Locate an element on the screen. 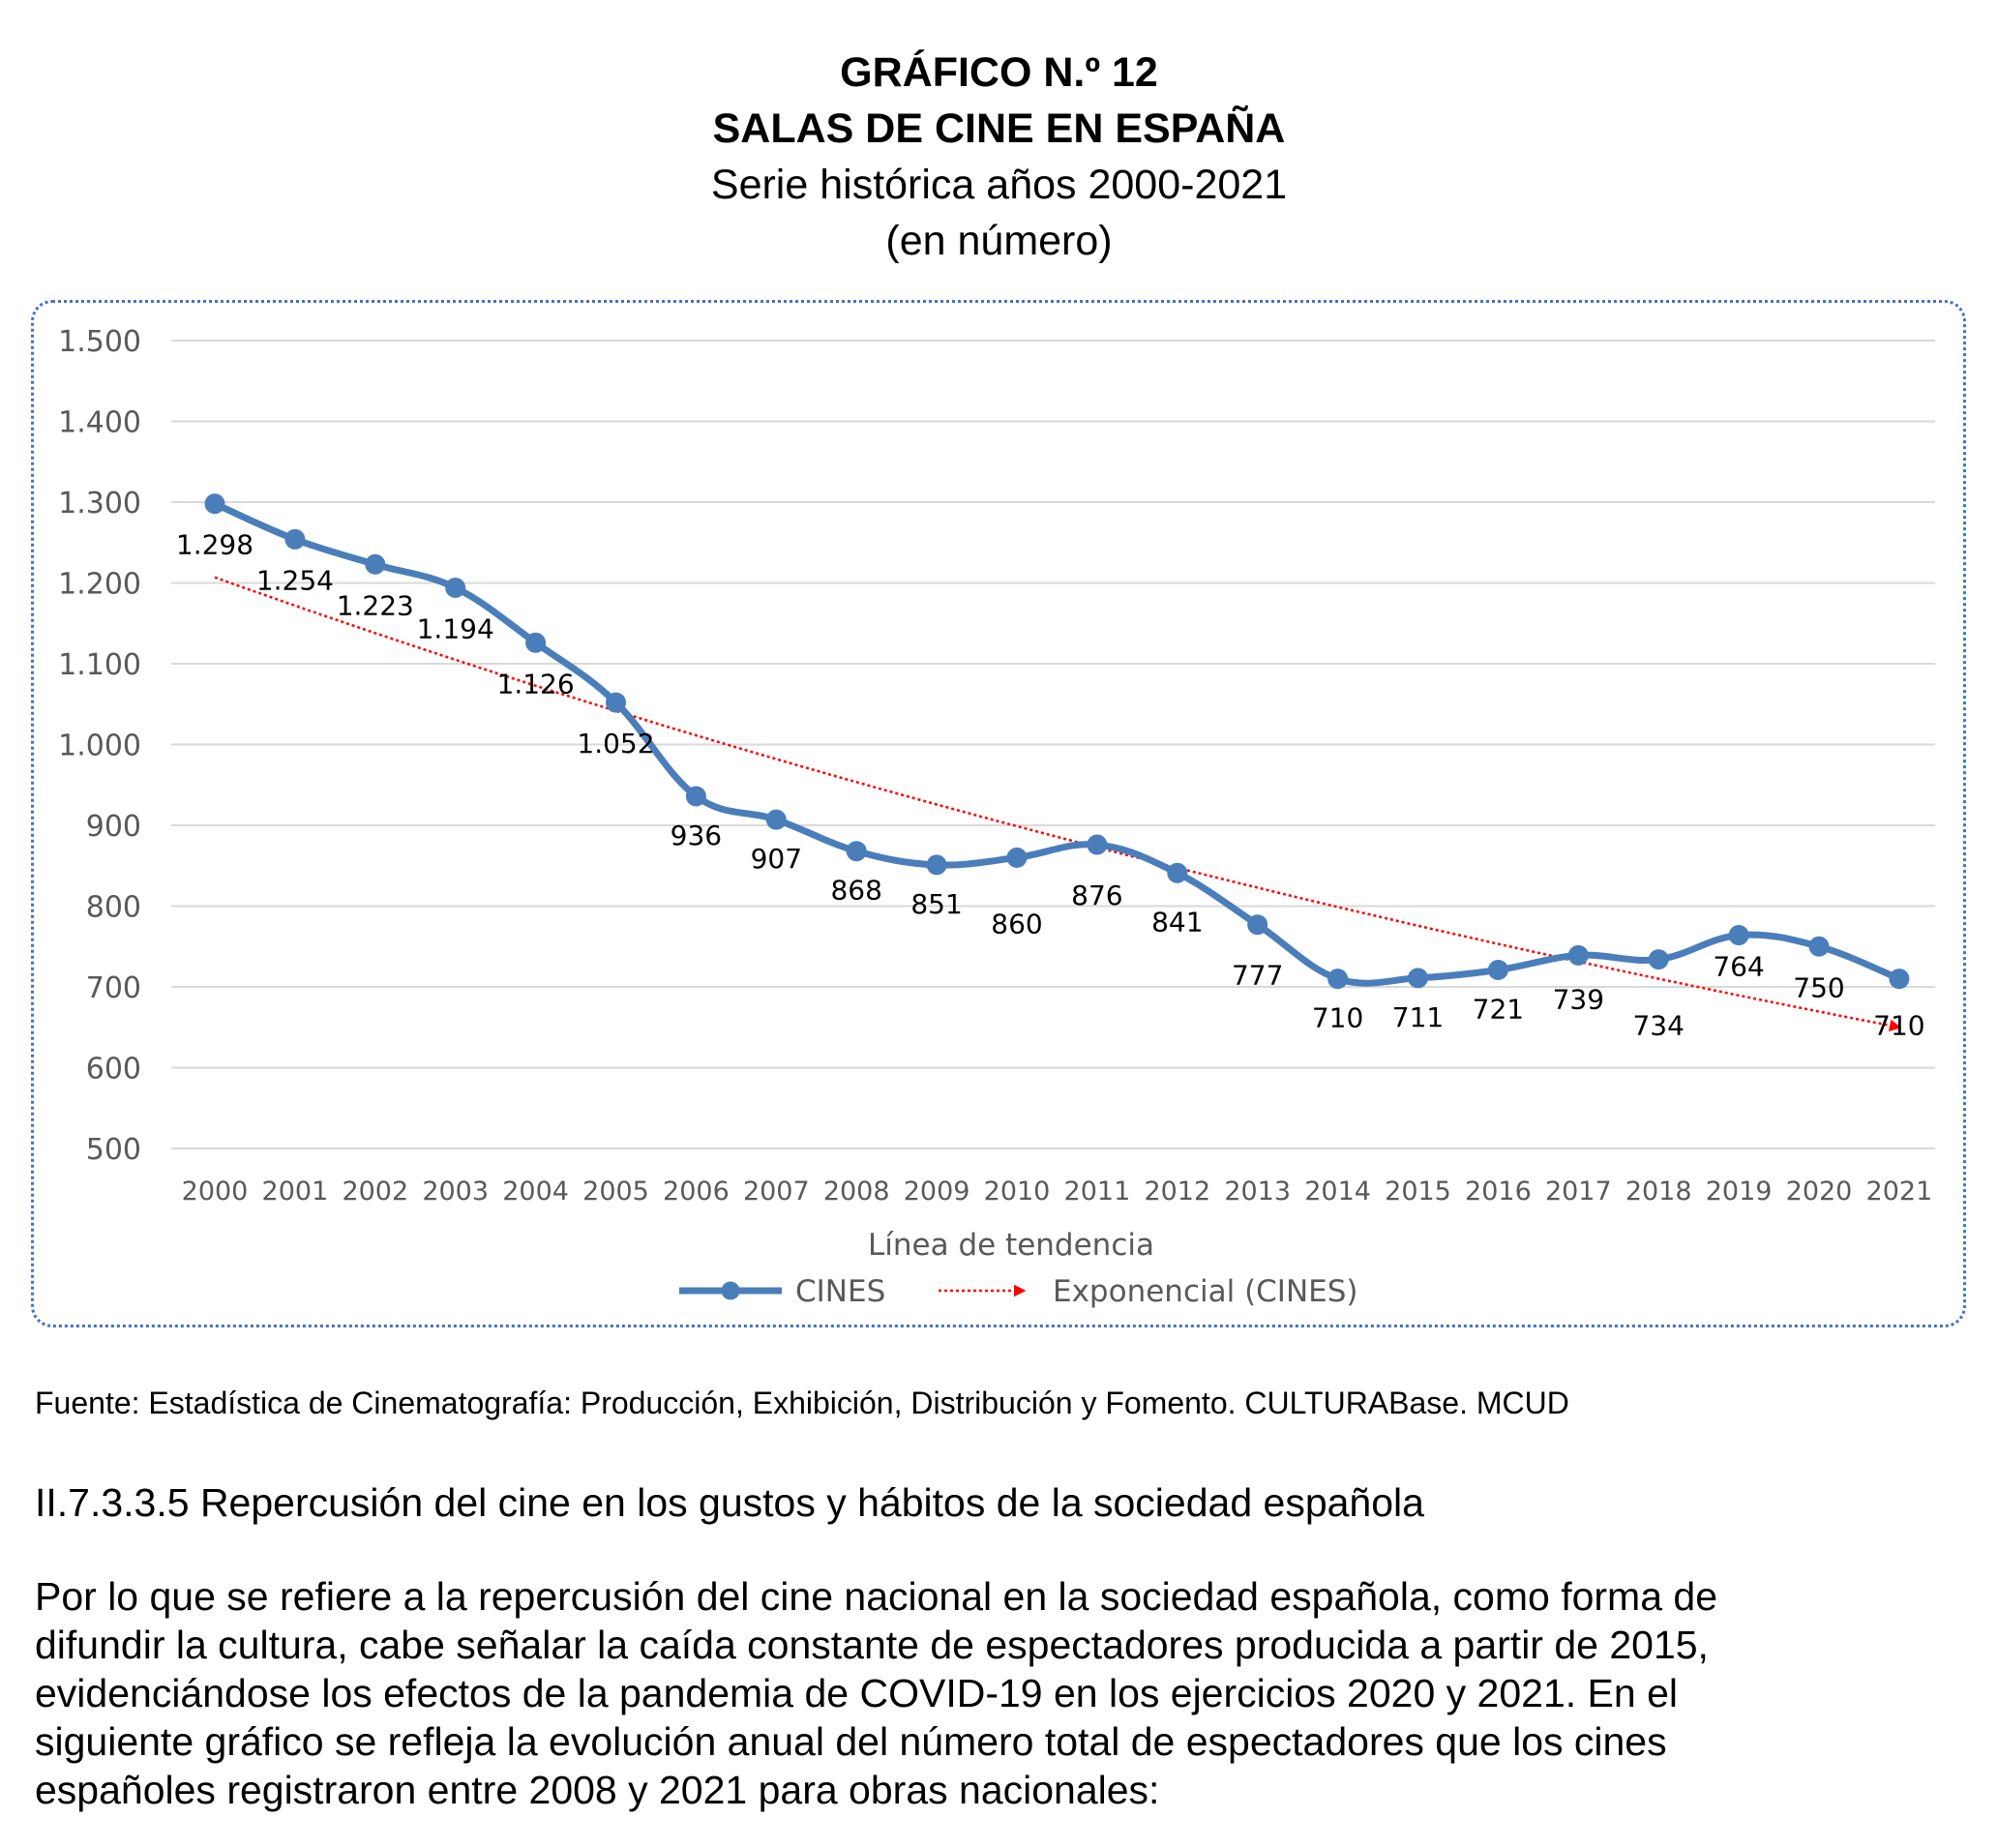 This screenshot has width=1998, height=1848. data-label: 734 is located at coordinates (1658, 1026).